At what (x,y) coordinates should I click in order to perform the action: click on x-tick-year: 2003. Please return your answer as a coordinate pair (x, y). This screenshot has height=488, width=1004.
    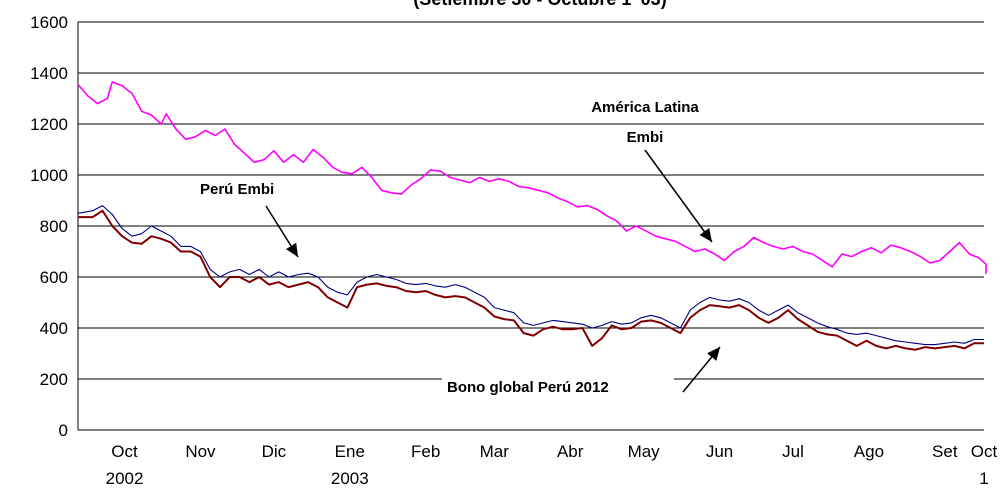
    Looking at the image, I should click on (350, 478).